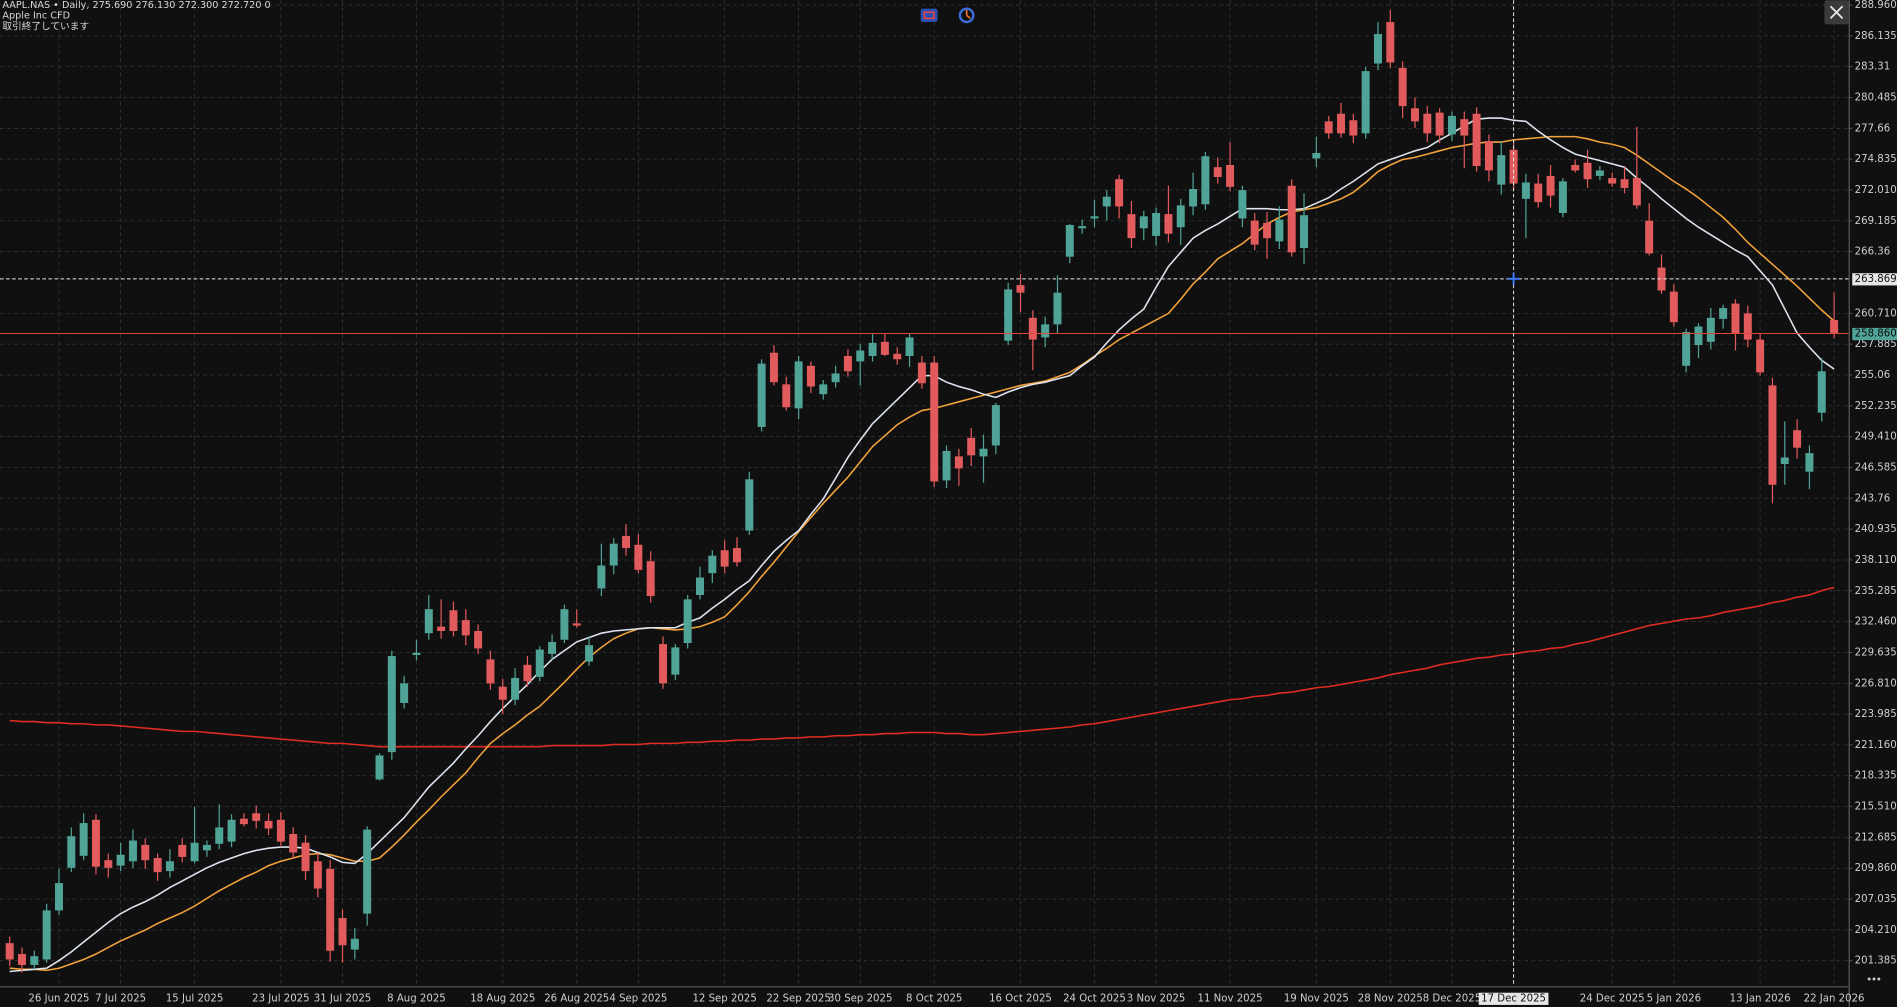  What do you see at coordinates (1874, 334) in the screenshot?
I see `last-price-label-box` at bounding box center [1874, 334].